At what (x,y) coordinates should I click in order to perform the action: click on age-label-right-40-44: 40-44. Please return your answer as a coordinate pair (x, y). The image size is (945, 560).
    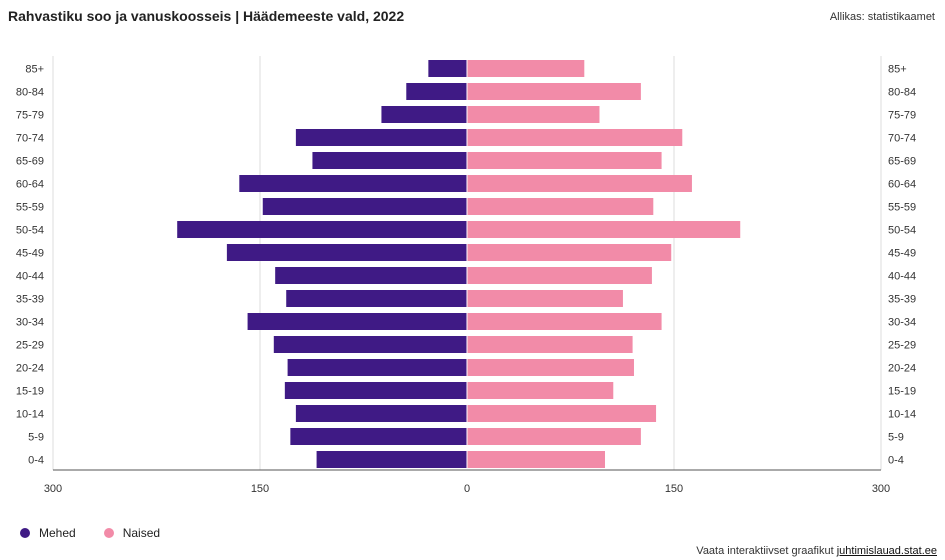
    Looking at the image, I should click on (902, 277).